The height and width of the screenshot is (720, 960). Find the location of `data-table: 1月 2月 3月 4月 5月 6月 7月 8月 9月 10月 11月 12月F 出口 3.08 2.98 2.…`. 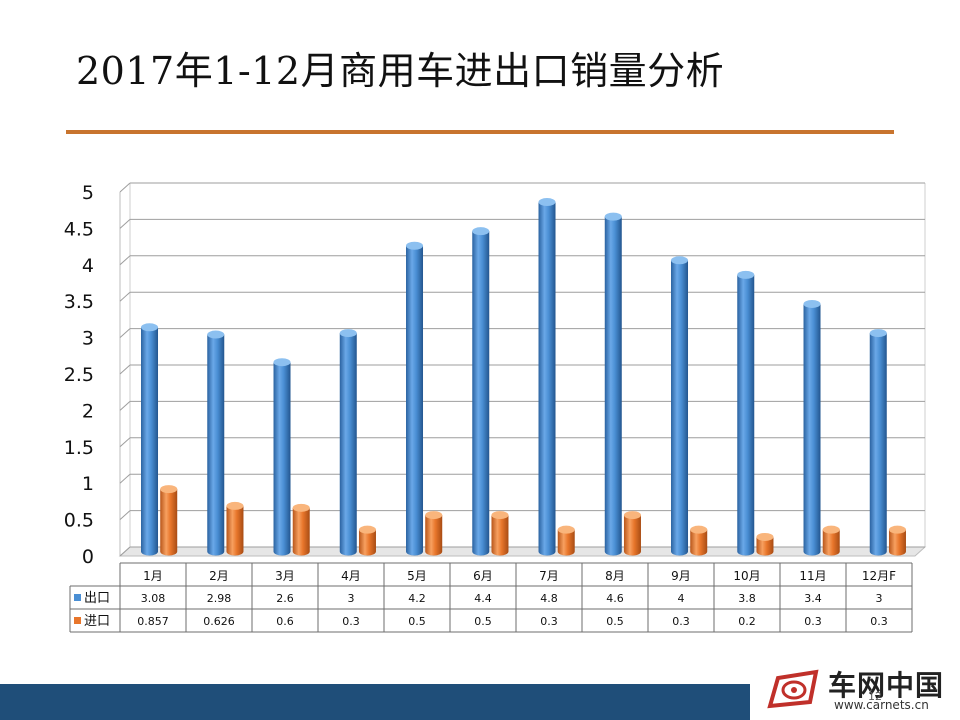

data-table: 1月 2月 3月 4月 5月 6月 7月 8月 9月 10月 11月 12月F 出口 3.08 2.98 2.… is located at coordinates (491, 597).